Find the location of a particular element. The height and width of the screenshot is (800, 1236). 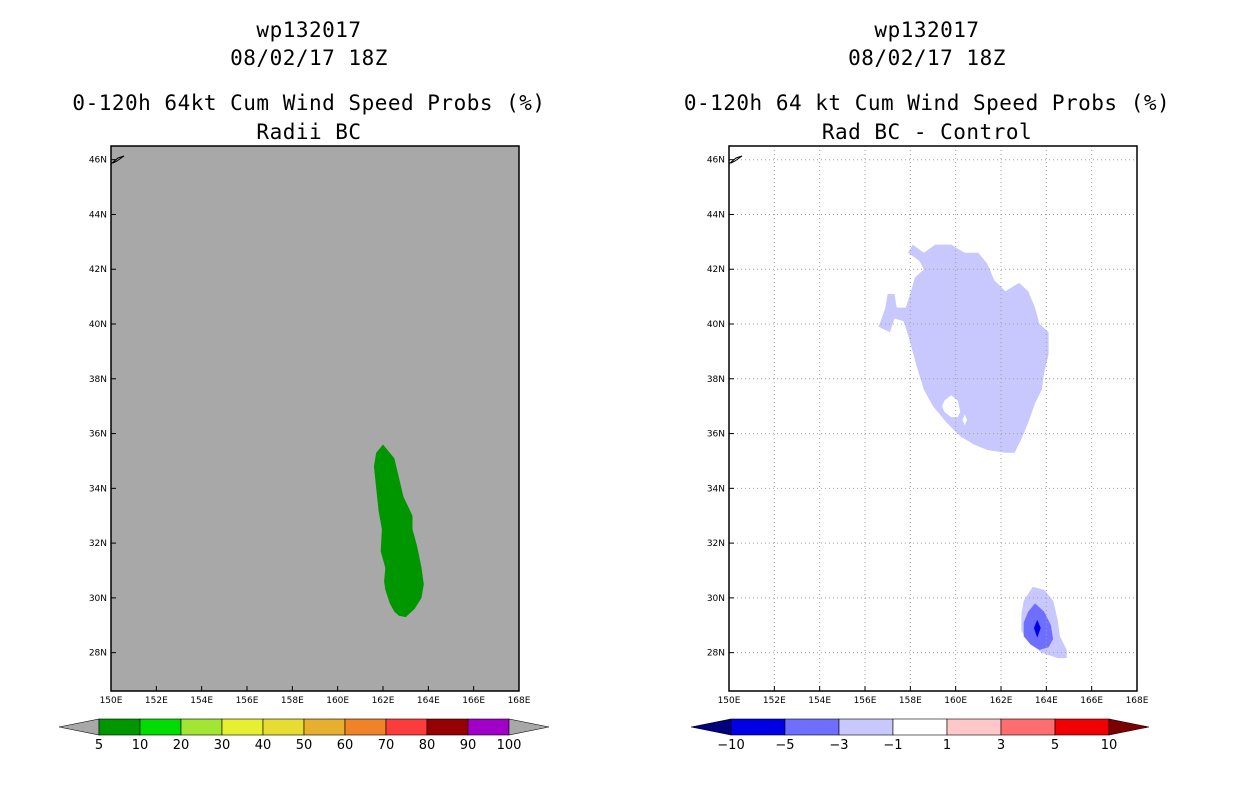

colorbar-label: 1 is located at coordinates (947, 745).